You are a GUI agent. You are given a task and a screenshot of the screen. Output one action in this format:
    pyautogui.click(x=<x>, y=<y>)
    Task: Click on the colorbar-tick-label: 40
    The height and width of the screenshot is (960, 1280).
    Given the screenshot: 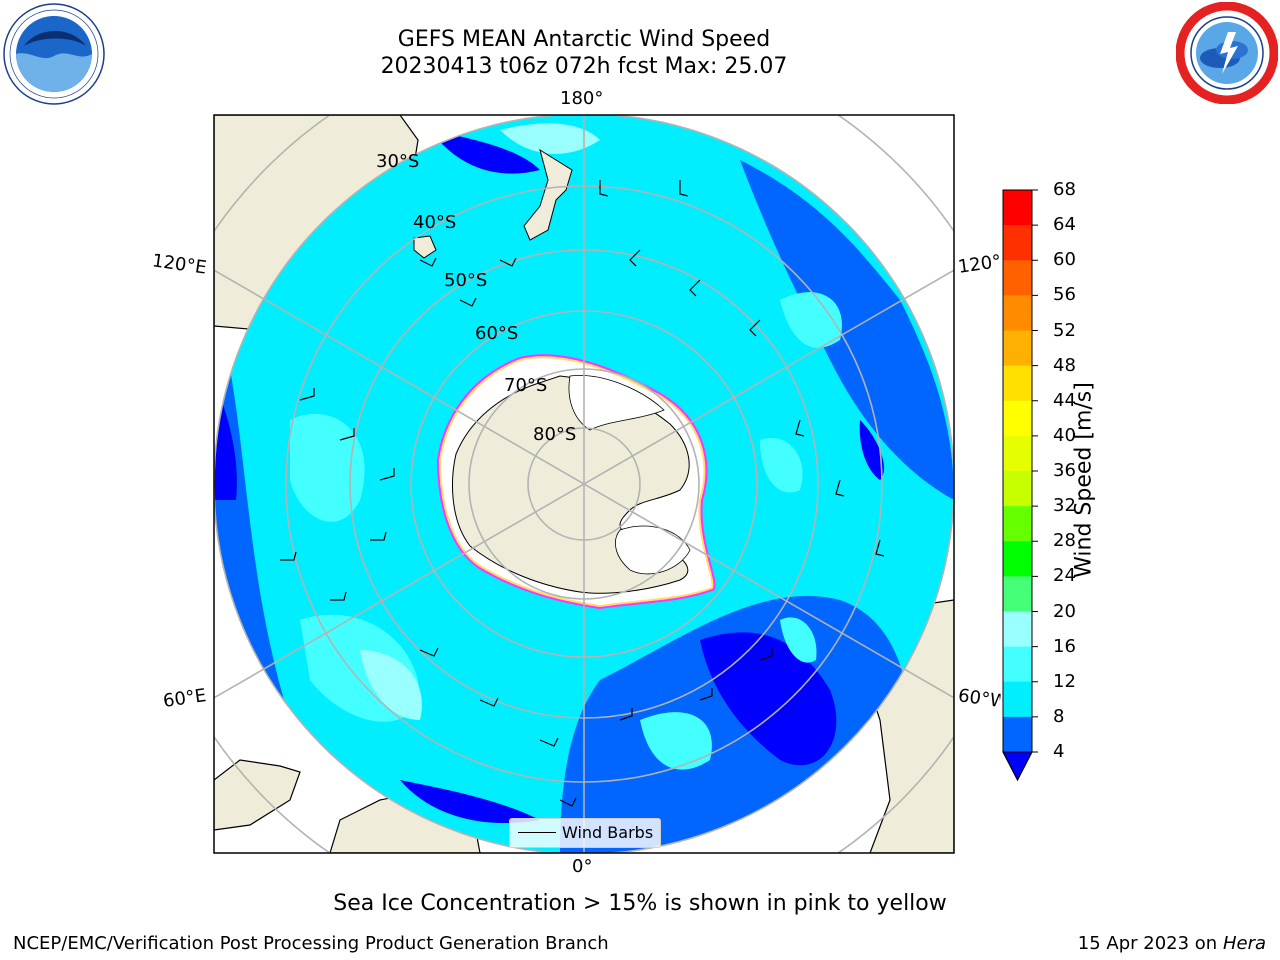 What is the action you would take?
    pyautogui.click(x=1064, y=435)
    